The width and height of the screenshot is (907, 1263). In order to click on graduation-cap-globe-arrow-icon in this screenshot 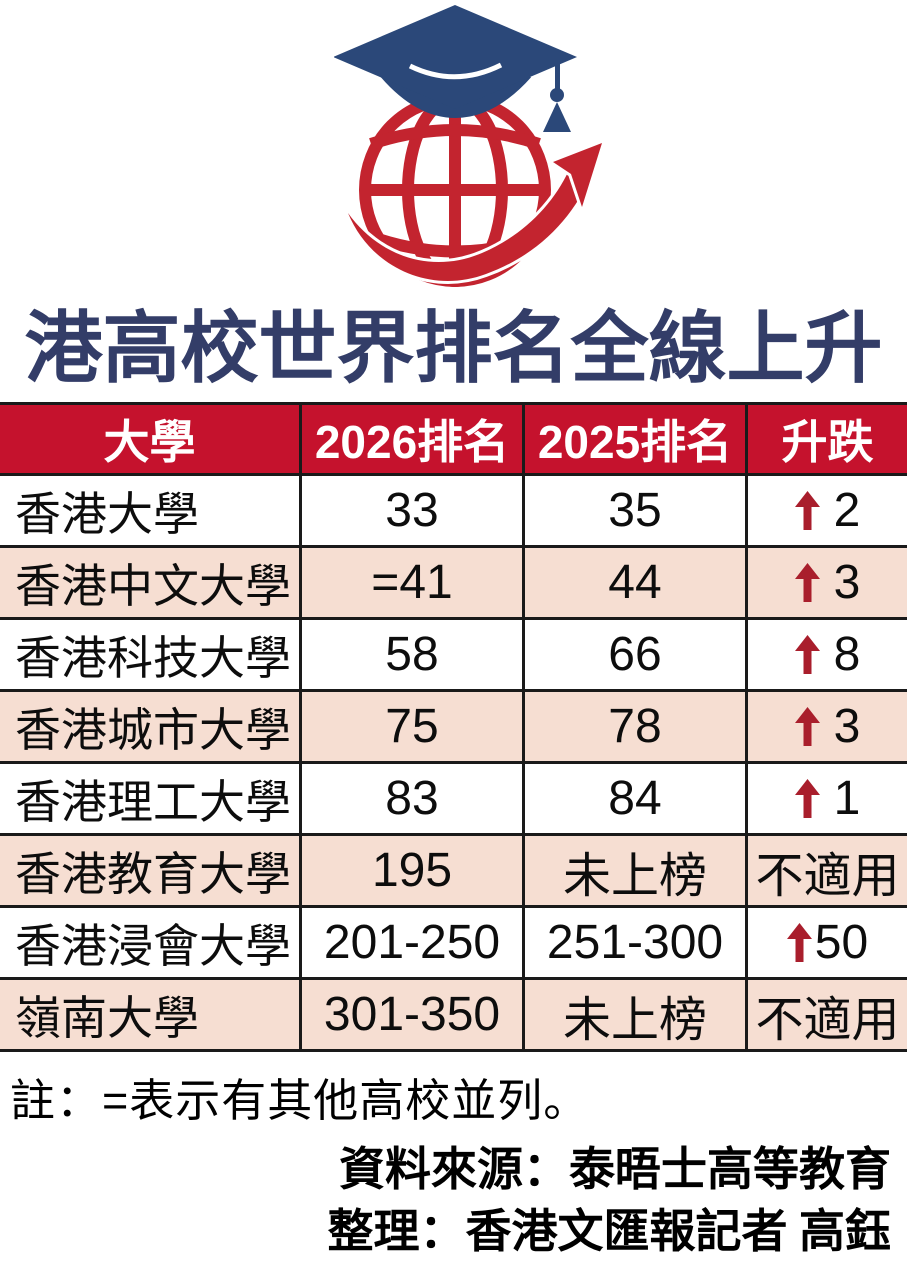, I will do `click(470, 146)`.